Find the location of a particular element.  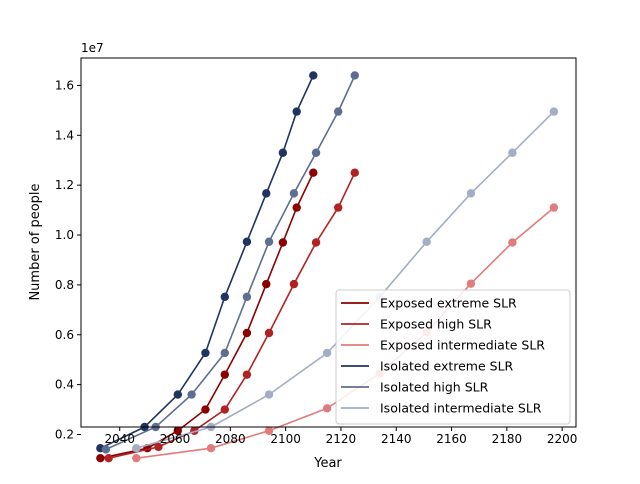

legend-item: Isolated extreme SLR is located at coordinates (427, 366).